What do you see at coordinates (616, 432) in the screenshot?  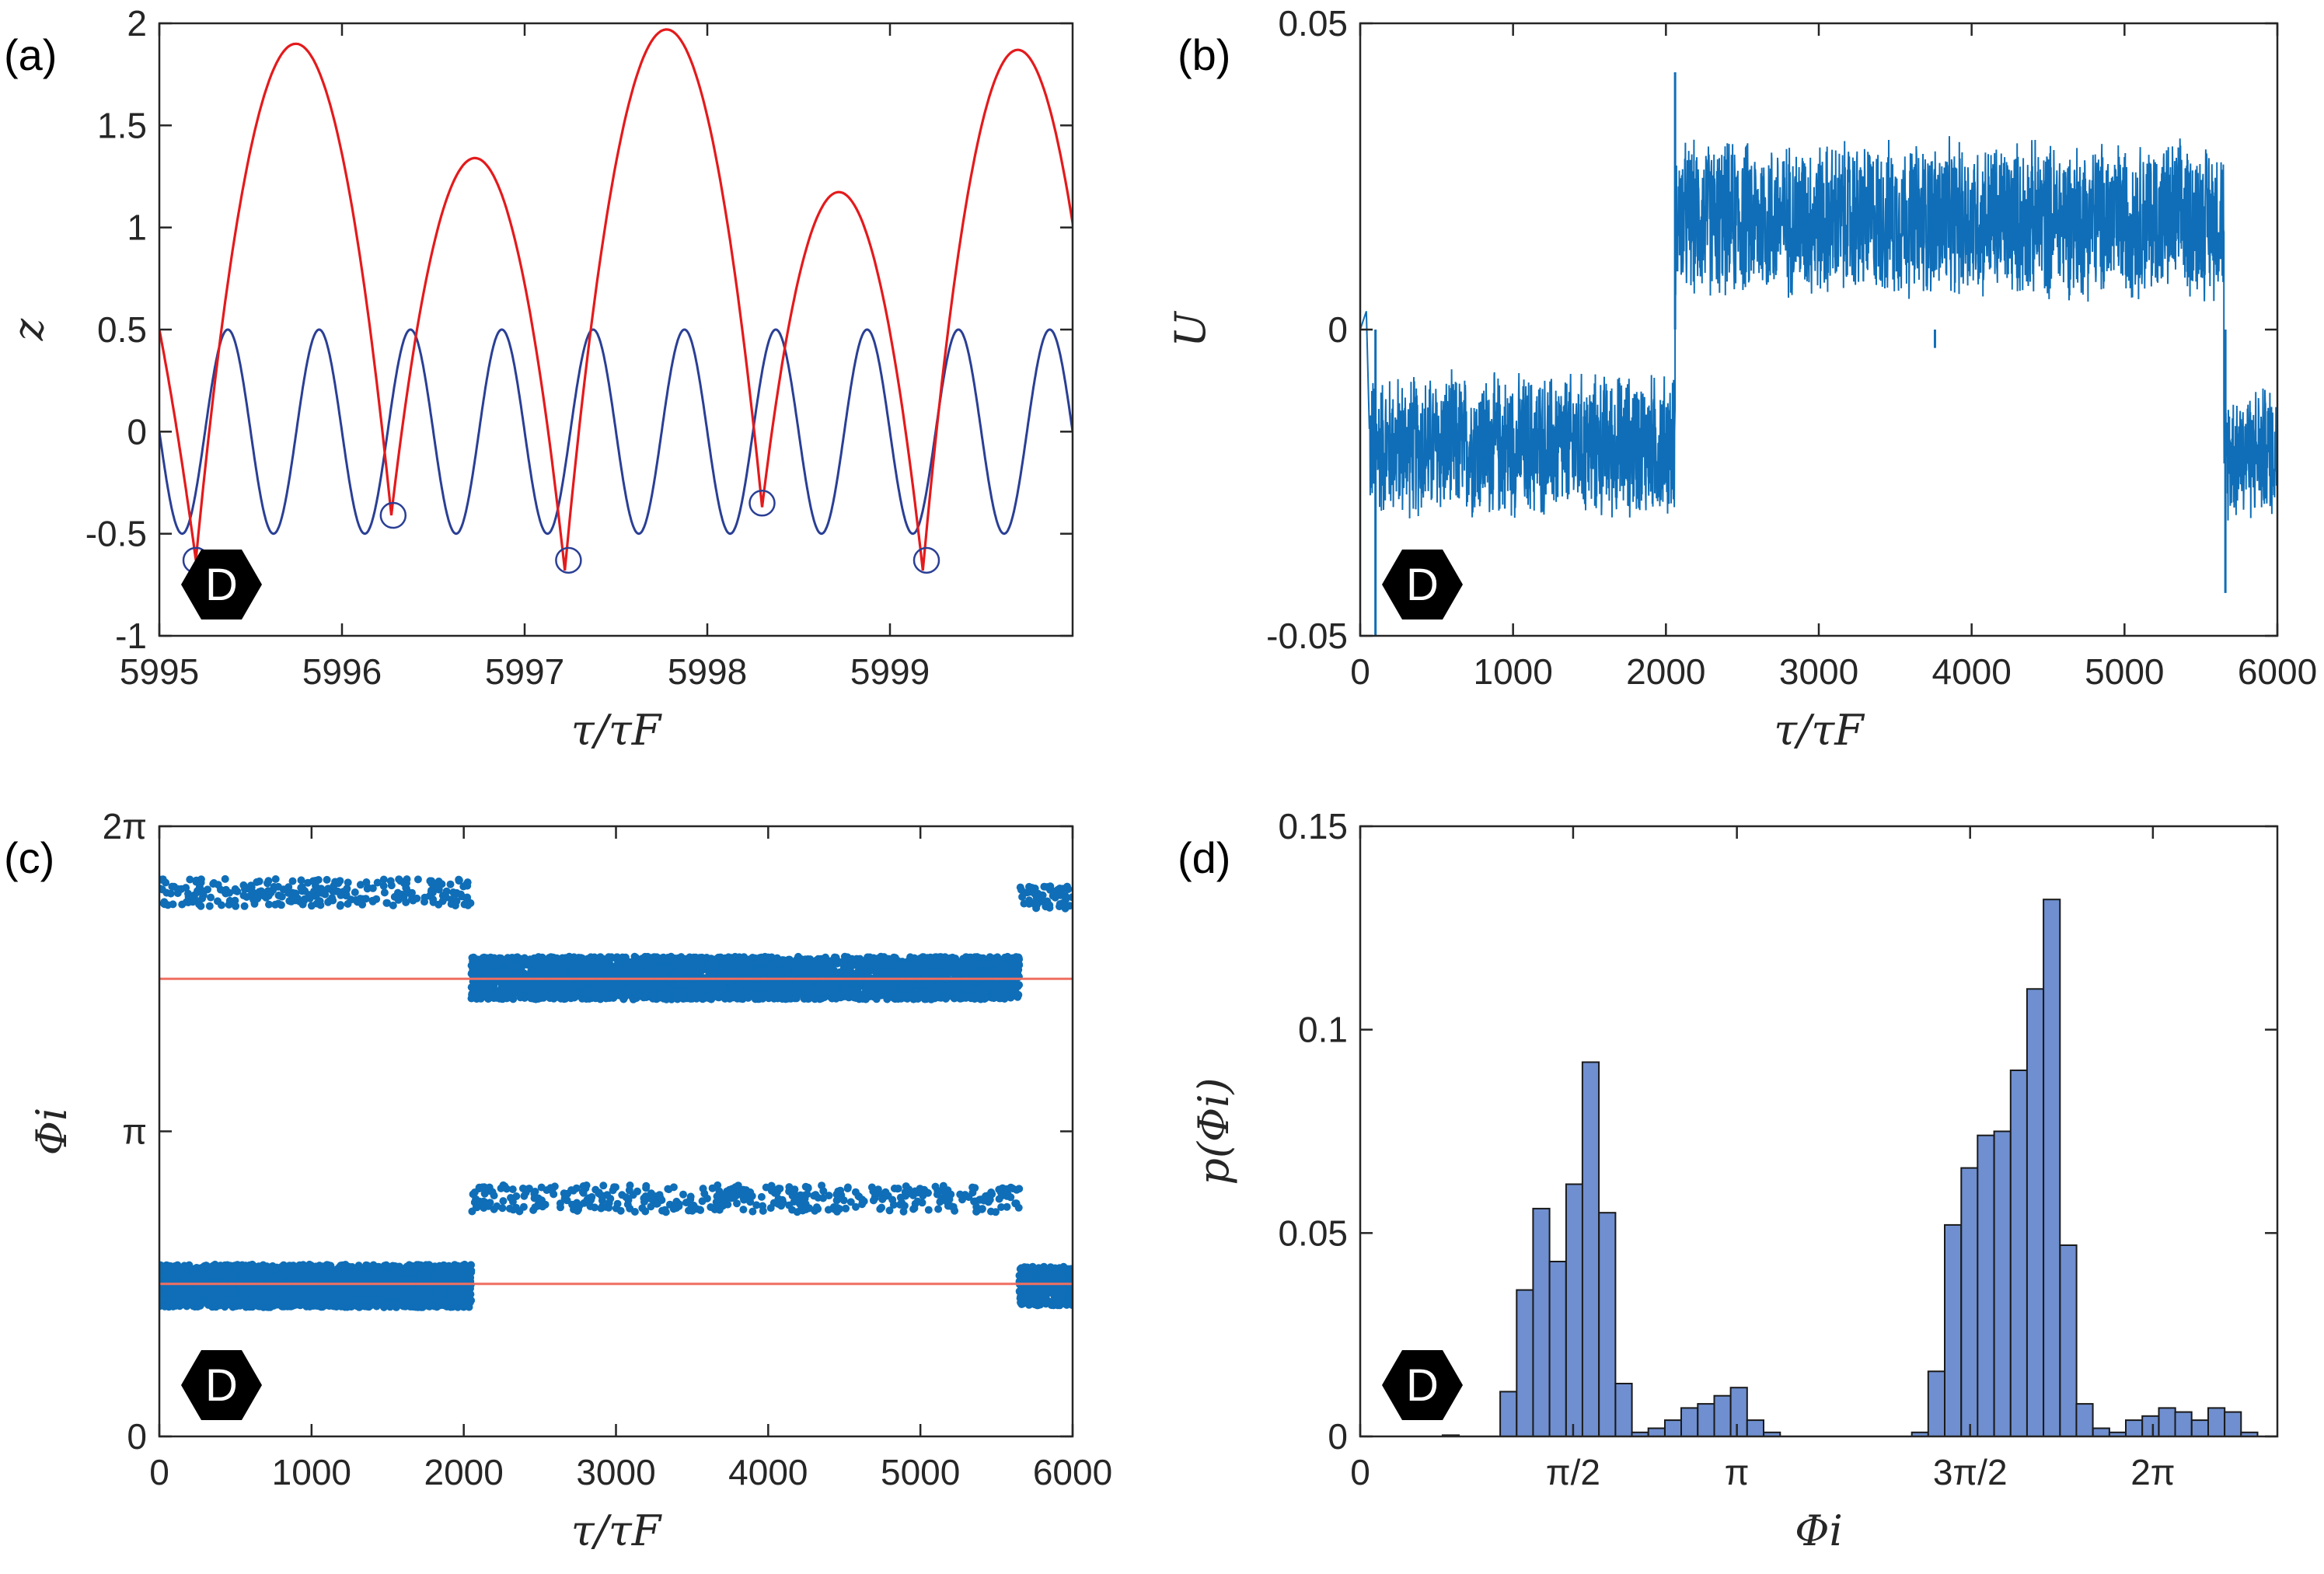 I see `bath-series-line` at bounding box center [616, 432].